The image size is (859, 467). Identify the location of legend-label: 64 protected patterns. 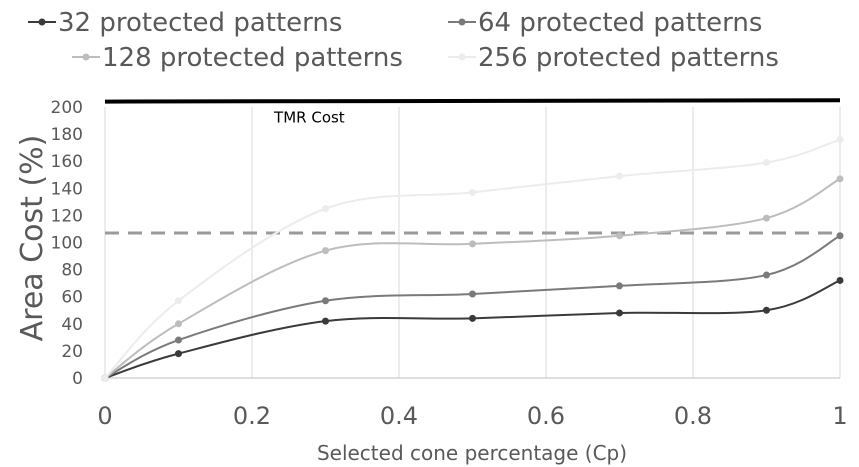
(620, 23).